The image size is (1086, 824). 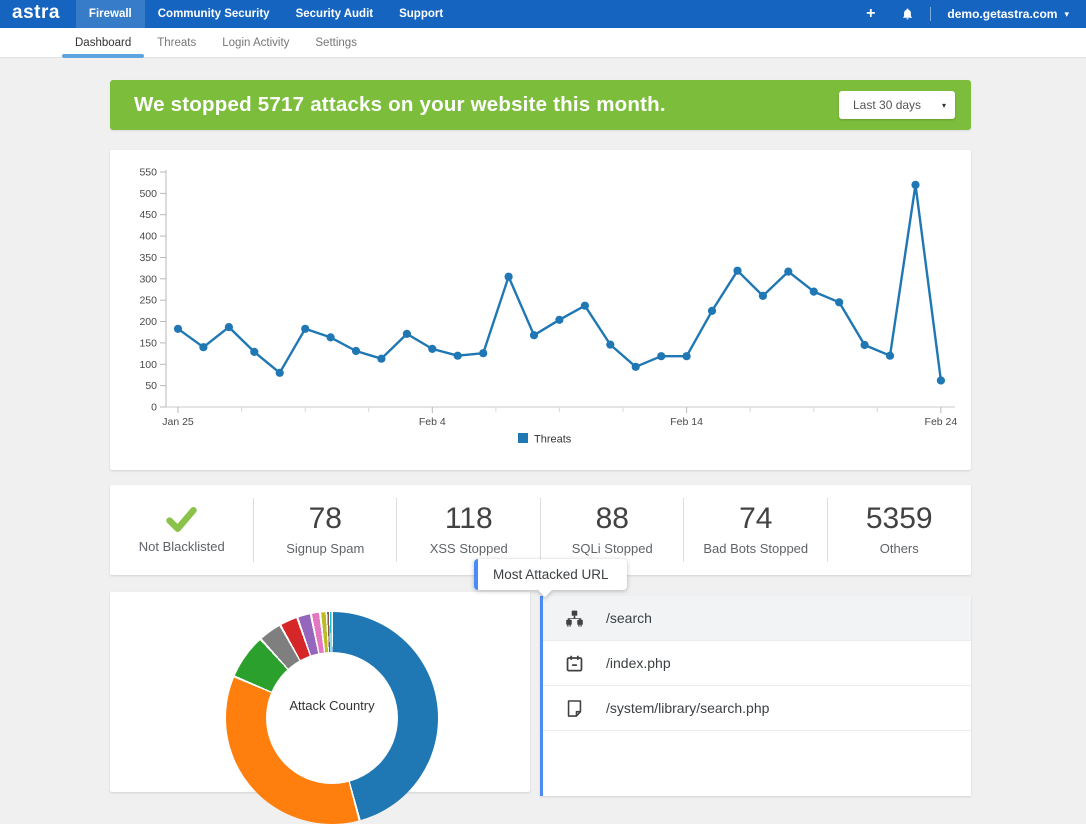 What do you see at coordinates (553, 440) in the screenshot?
I see `svg-text: Threats` at bounding box center [553, 440].